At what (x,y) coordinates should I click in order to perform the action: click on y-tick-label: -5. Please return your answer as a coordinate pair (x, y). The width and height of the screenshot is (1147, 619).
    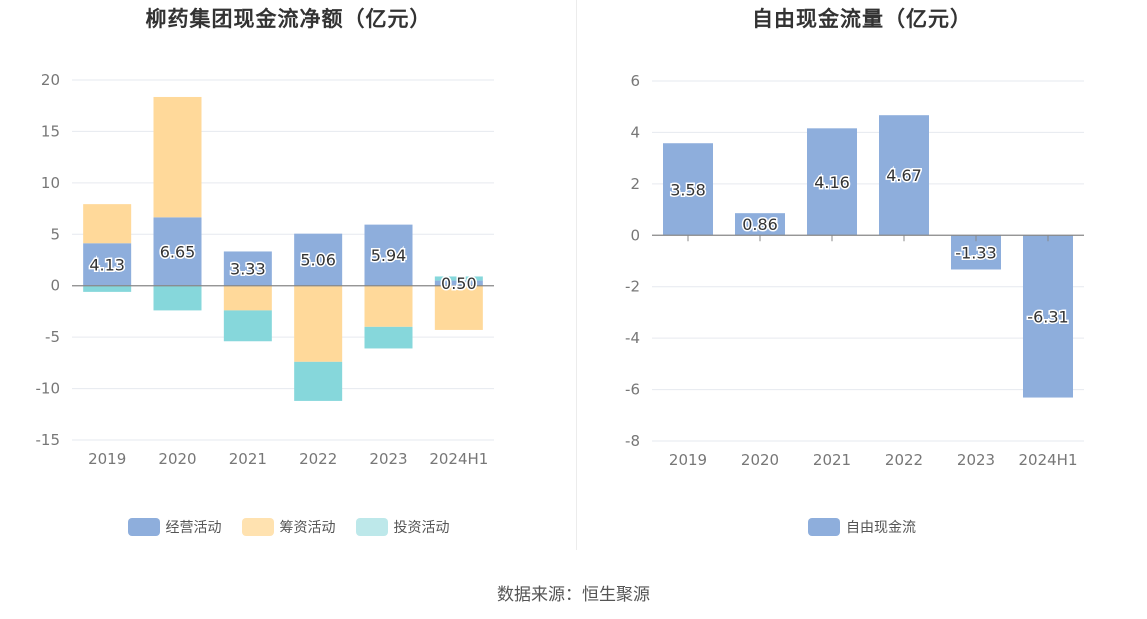
    Looking at the image, I should click on (52, 337).